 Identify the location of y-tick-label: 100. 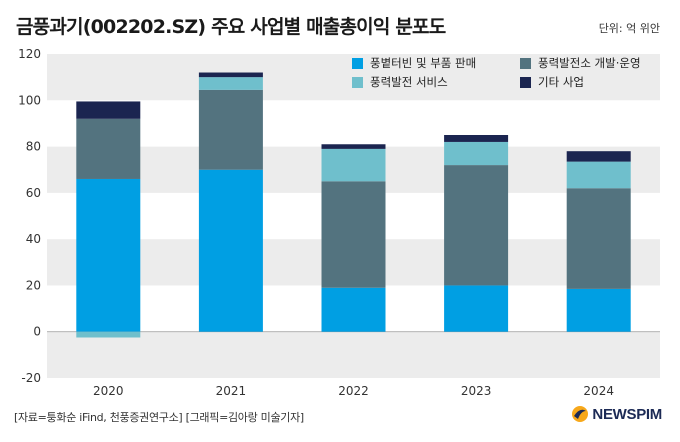
(29, 100).